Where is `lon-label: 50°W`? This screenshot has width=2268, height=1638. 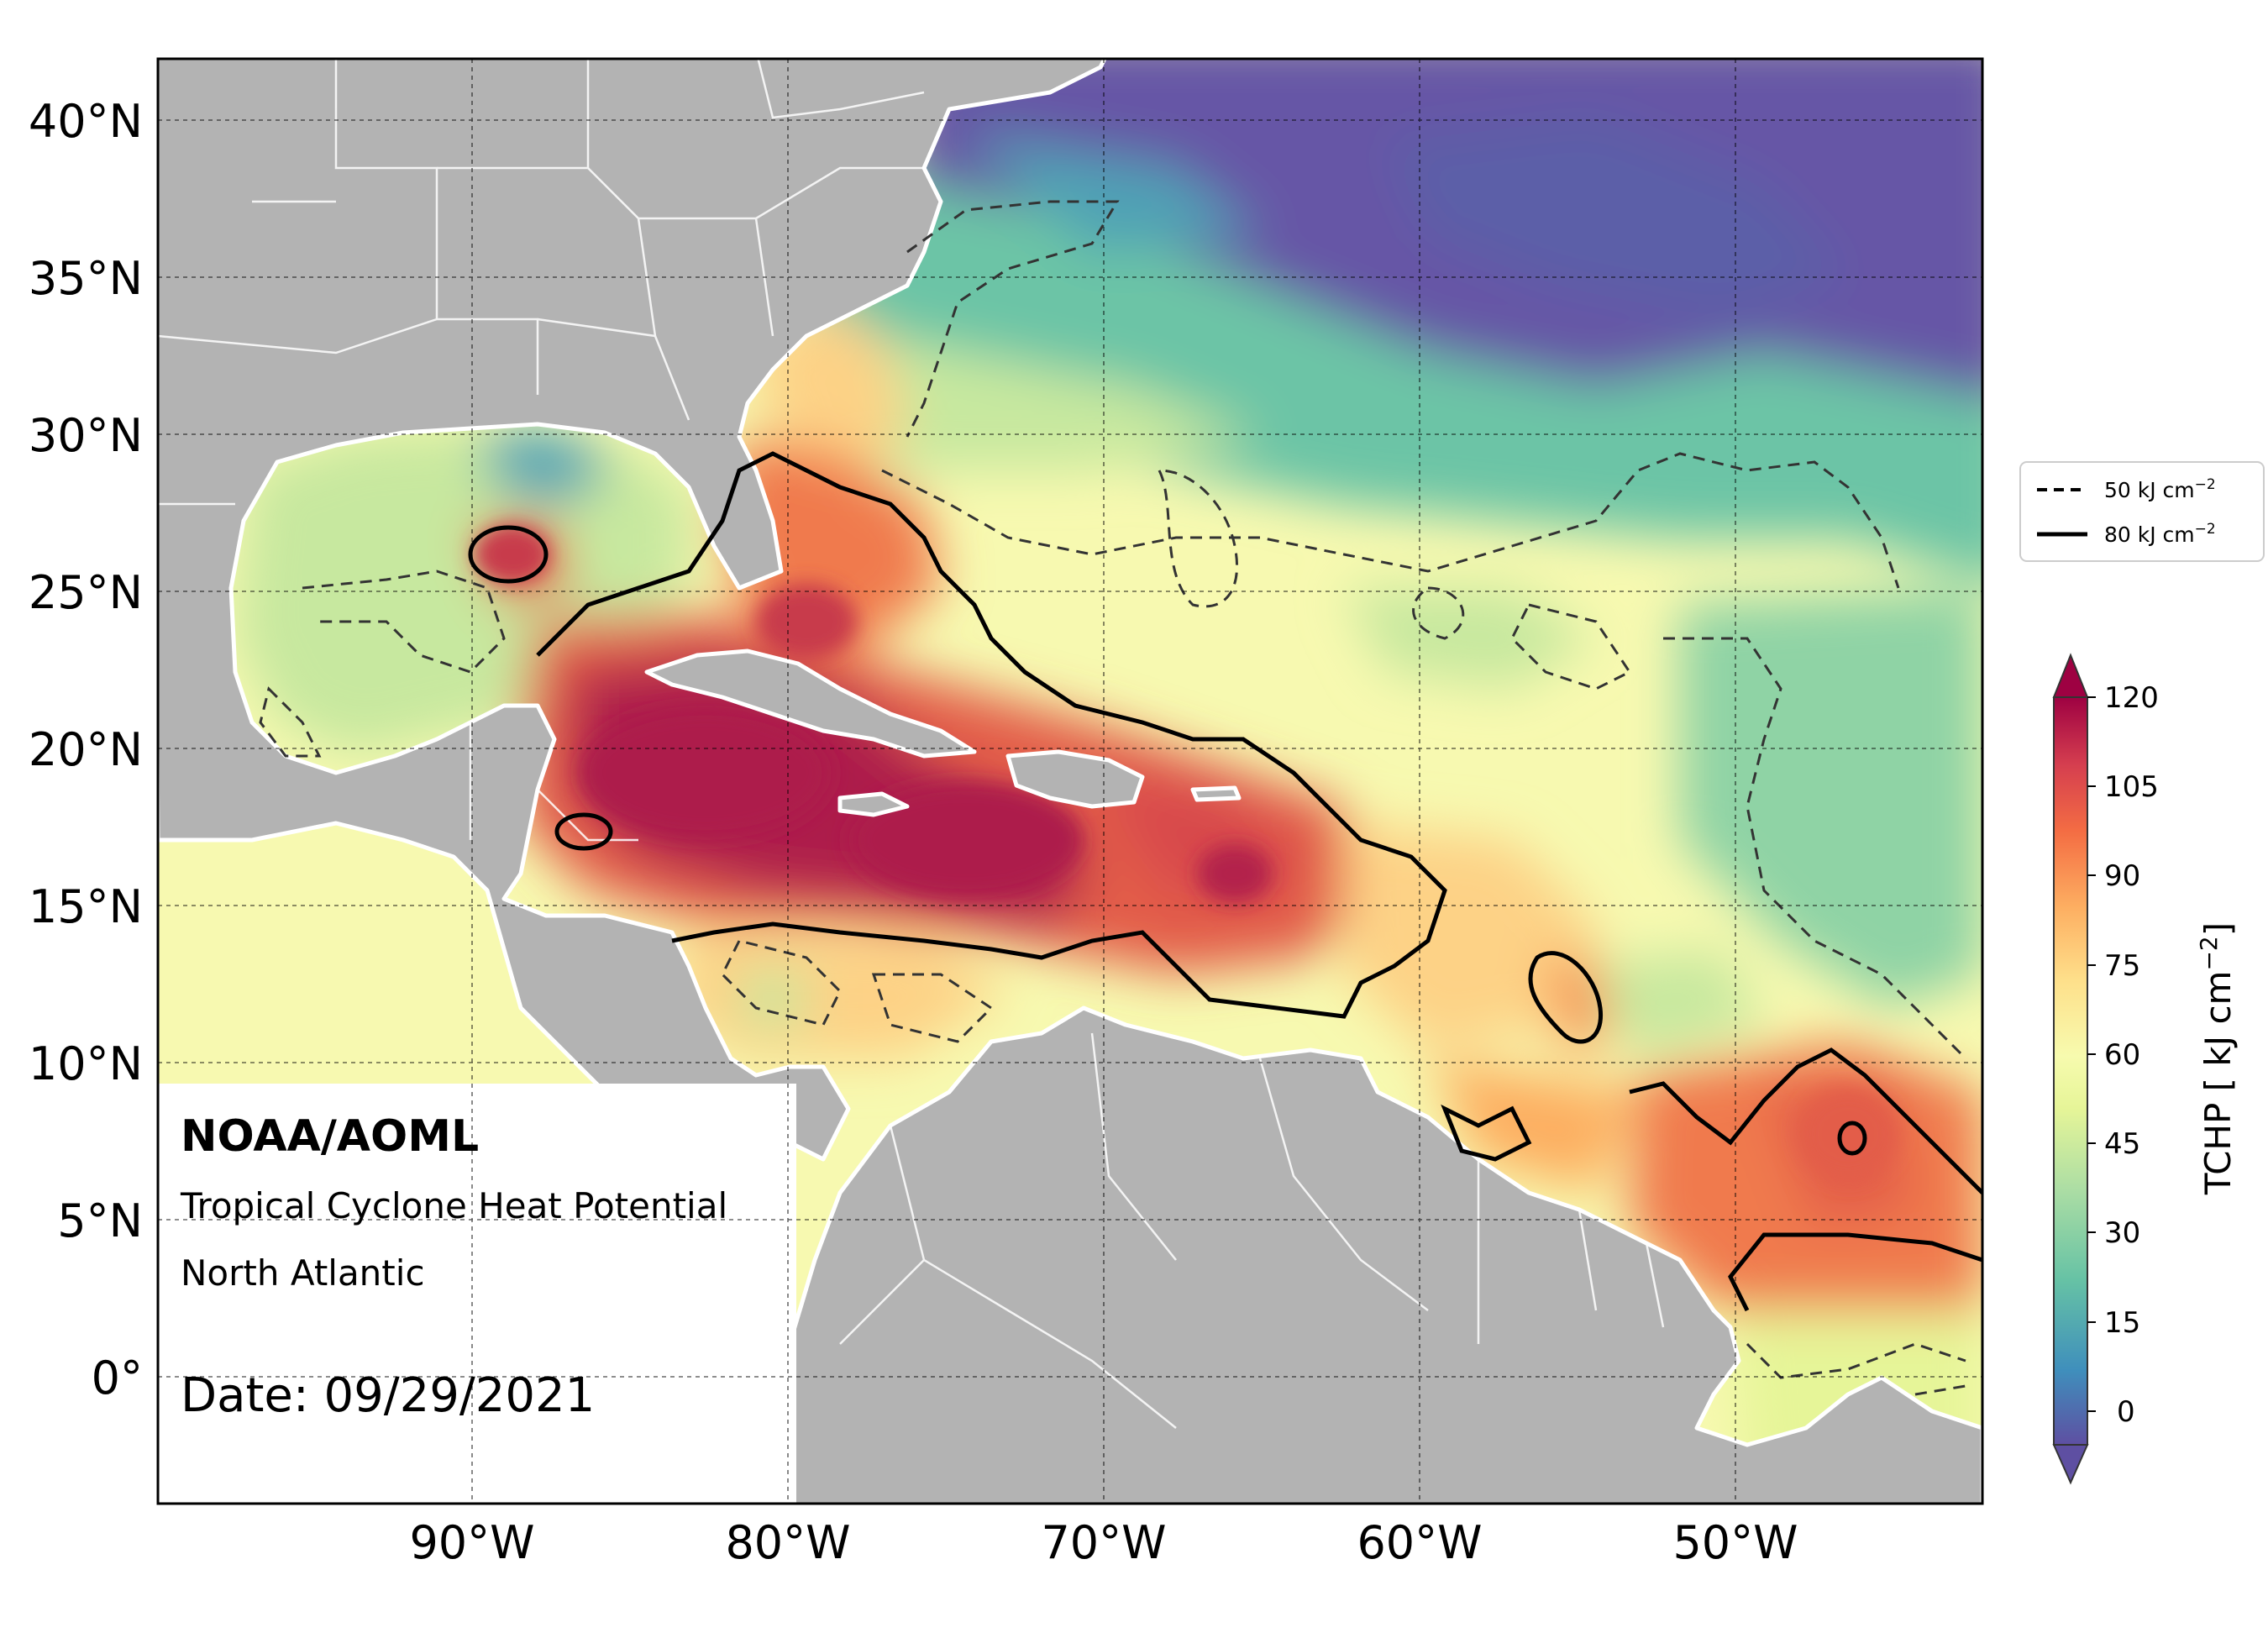
lon-label: 50°W is located at coordinates (1735, 1542).